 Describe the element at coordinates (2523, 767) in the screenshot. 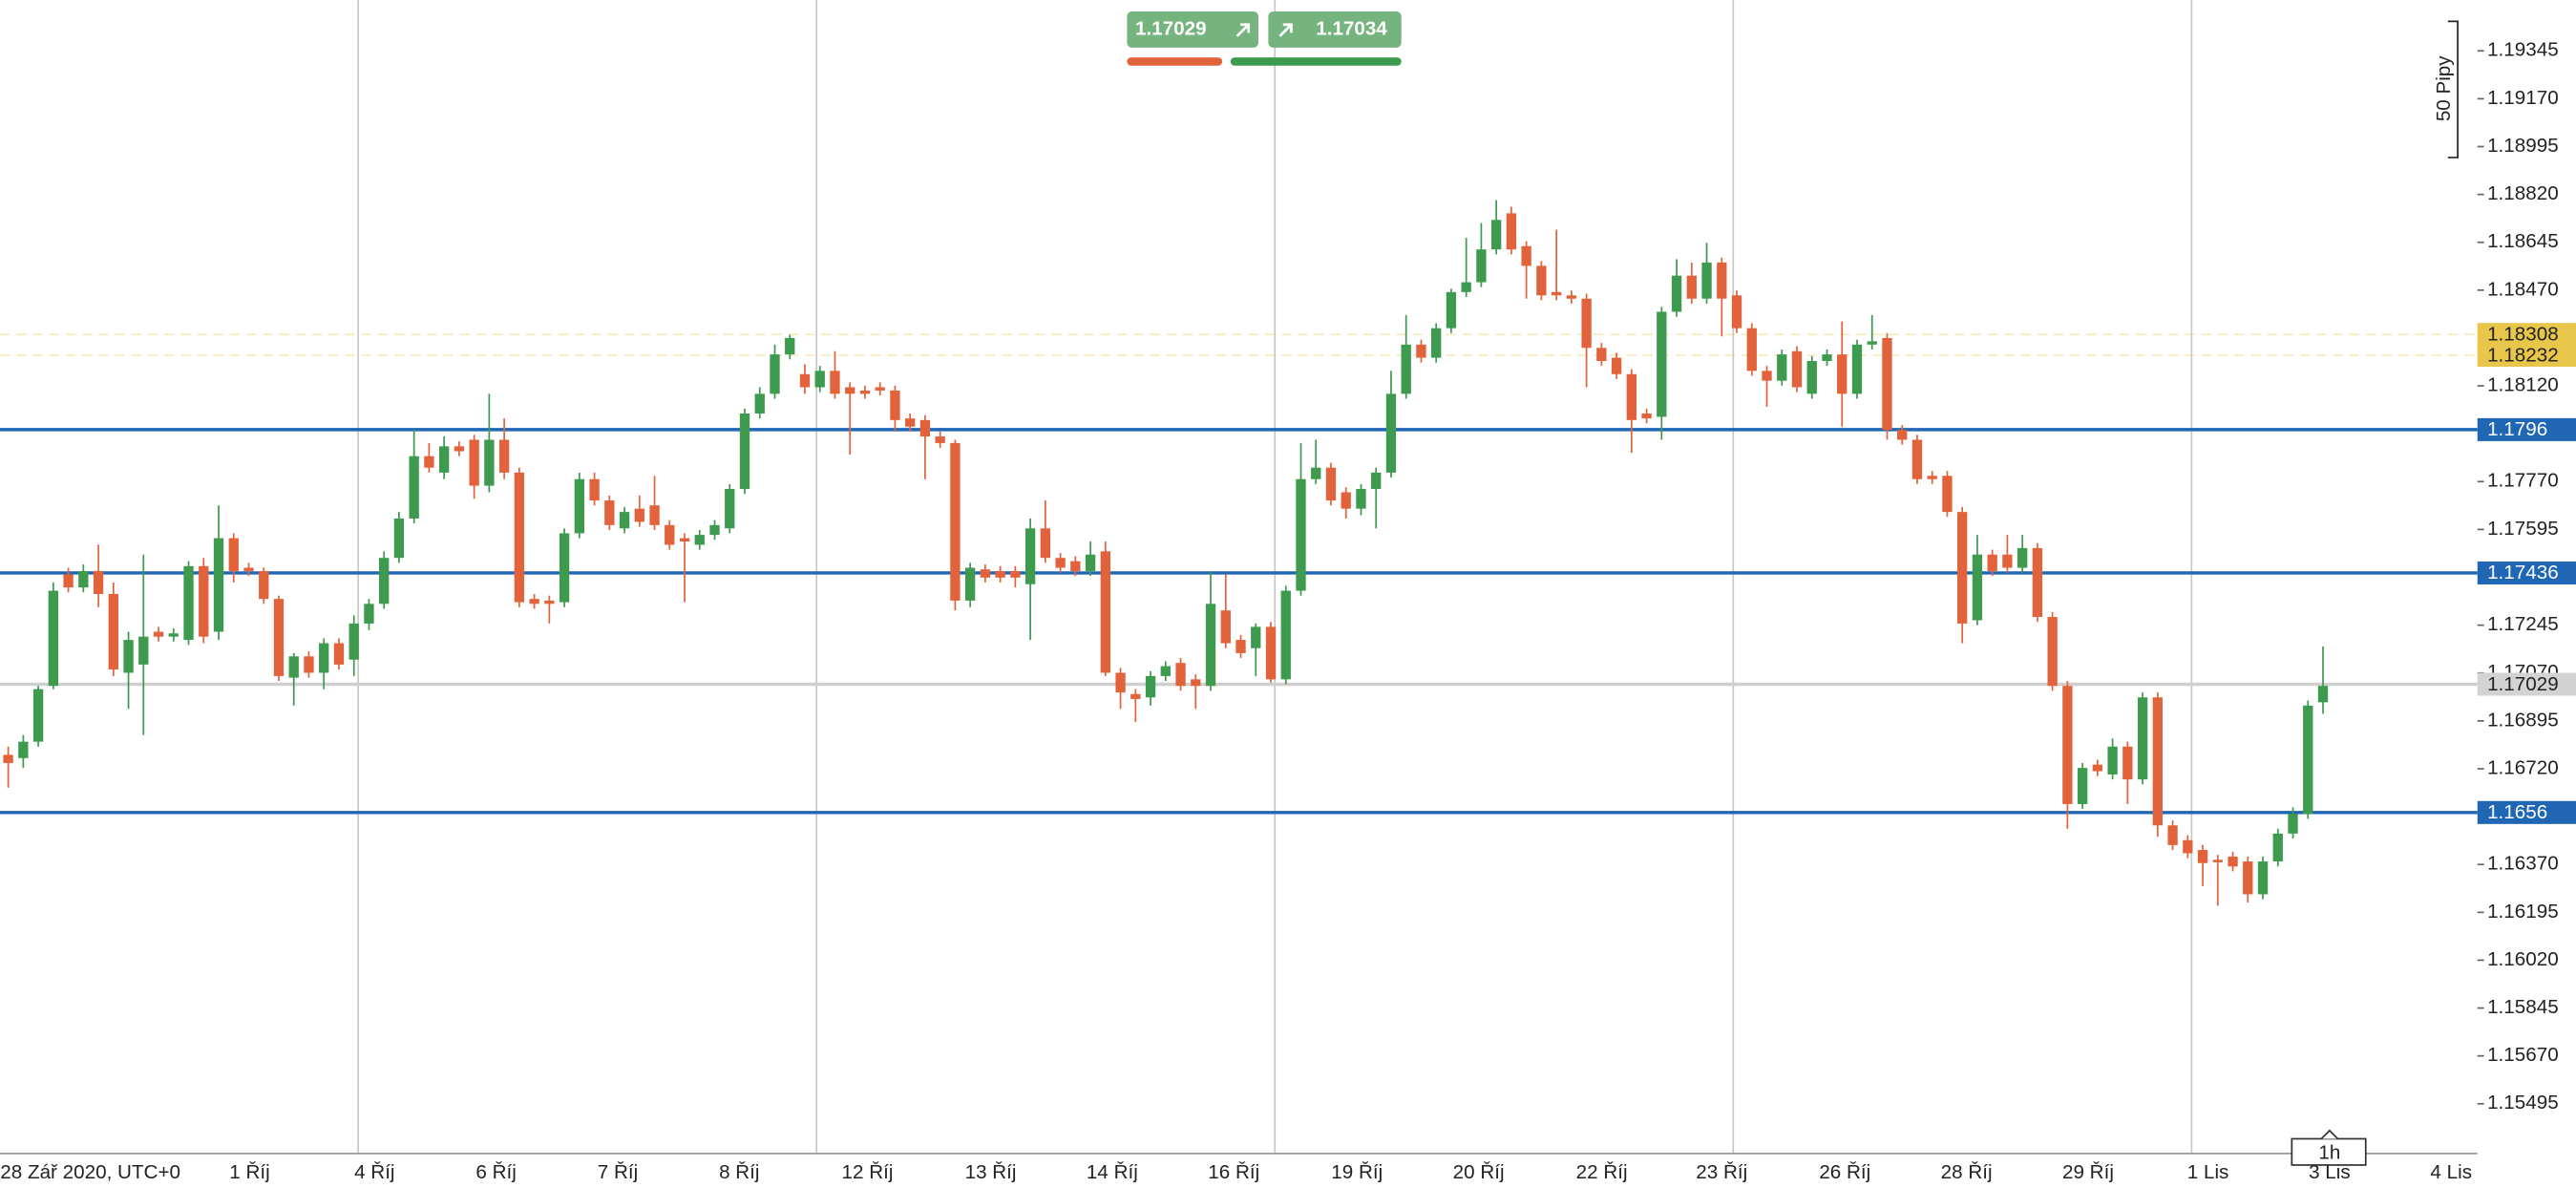

I see `y-tick-label: 1.16720` at that location.